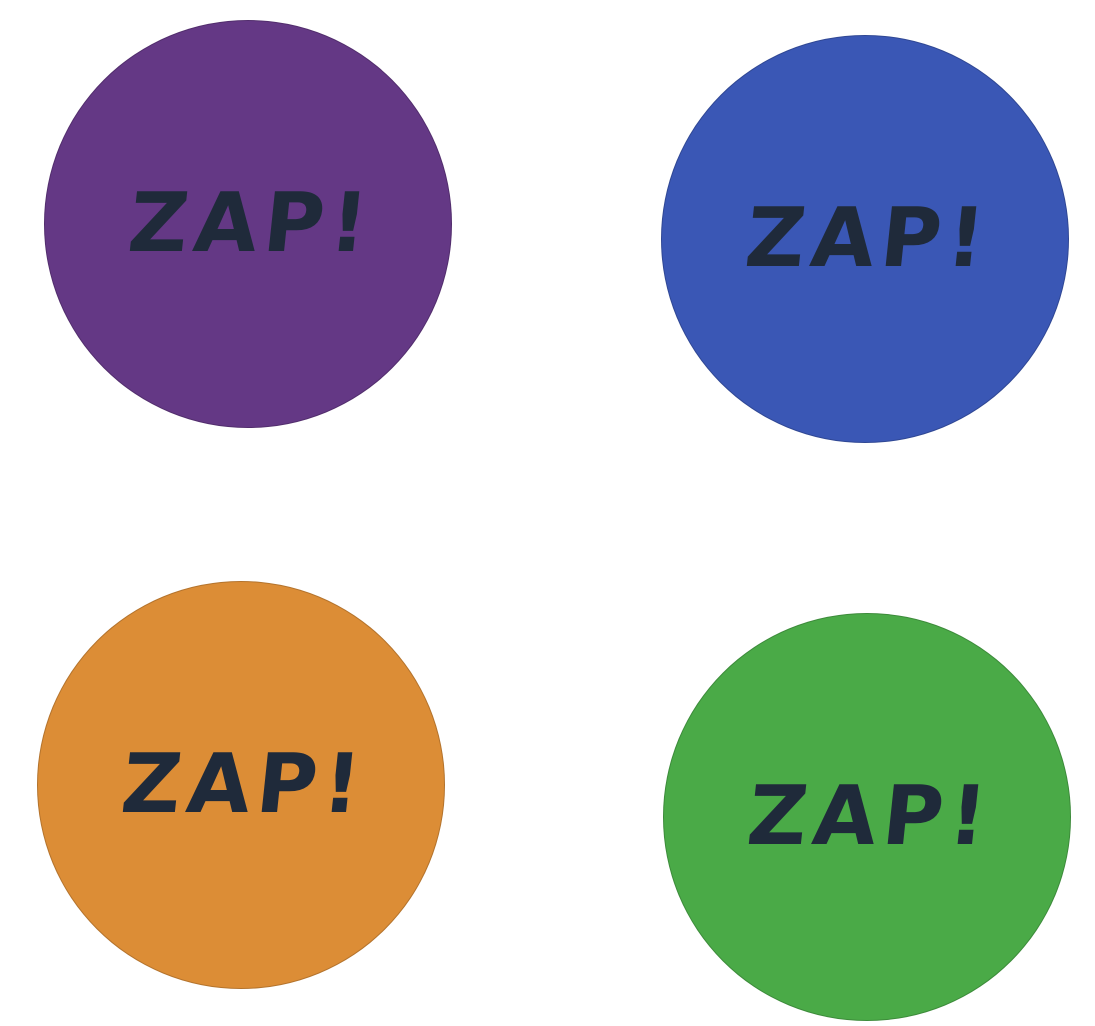 The height and width of the screenshot is (1026, 1095). I want to click on zap-button-purple: ZAP!, so click(248, 224).